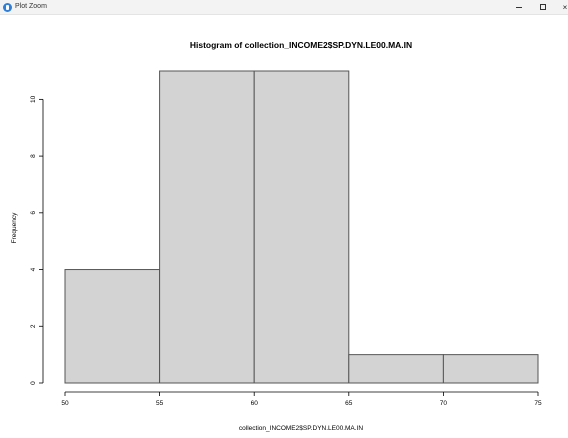 Image resolution: width=568 pixels, height=438 pixels. I want to click on x-tick-label: 70, so click(444, 403).